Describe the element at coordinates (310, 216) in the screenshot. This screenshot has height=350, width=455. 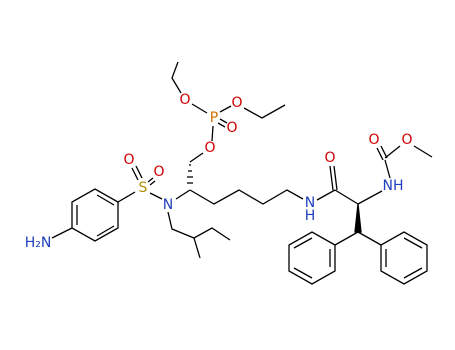
I see `atom-label: H` at that location.